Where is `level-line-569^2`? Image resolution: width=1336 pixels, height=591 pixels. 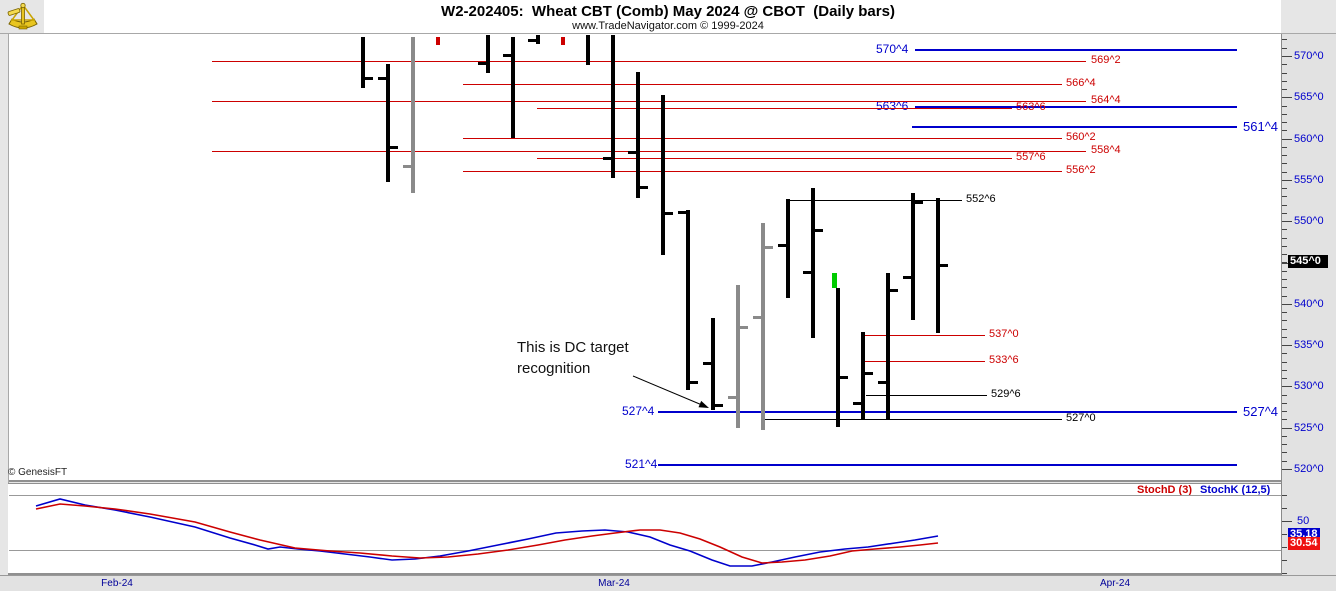 level-line-569^2 is located at coordinates (649, 61).